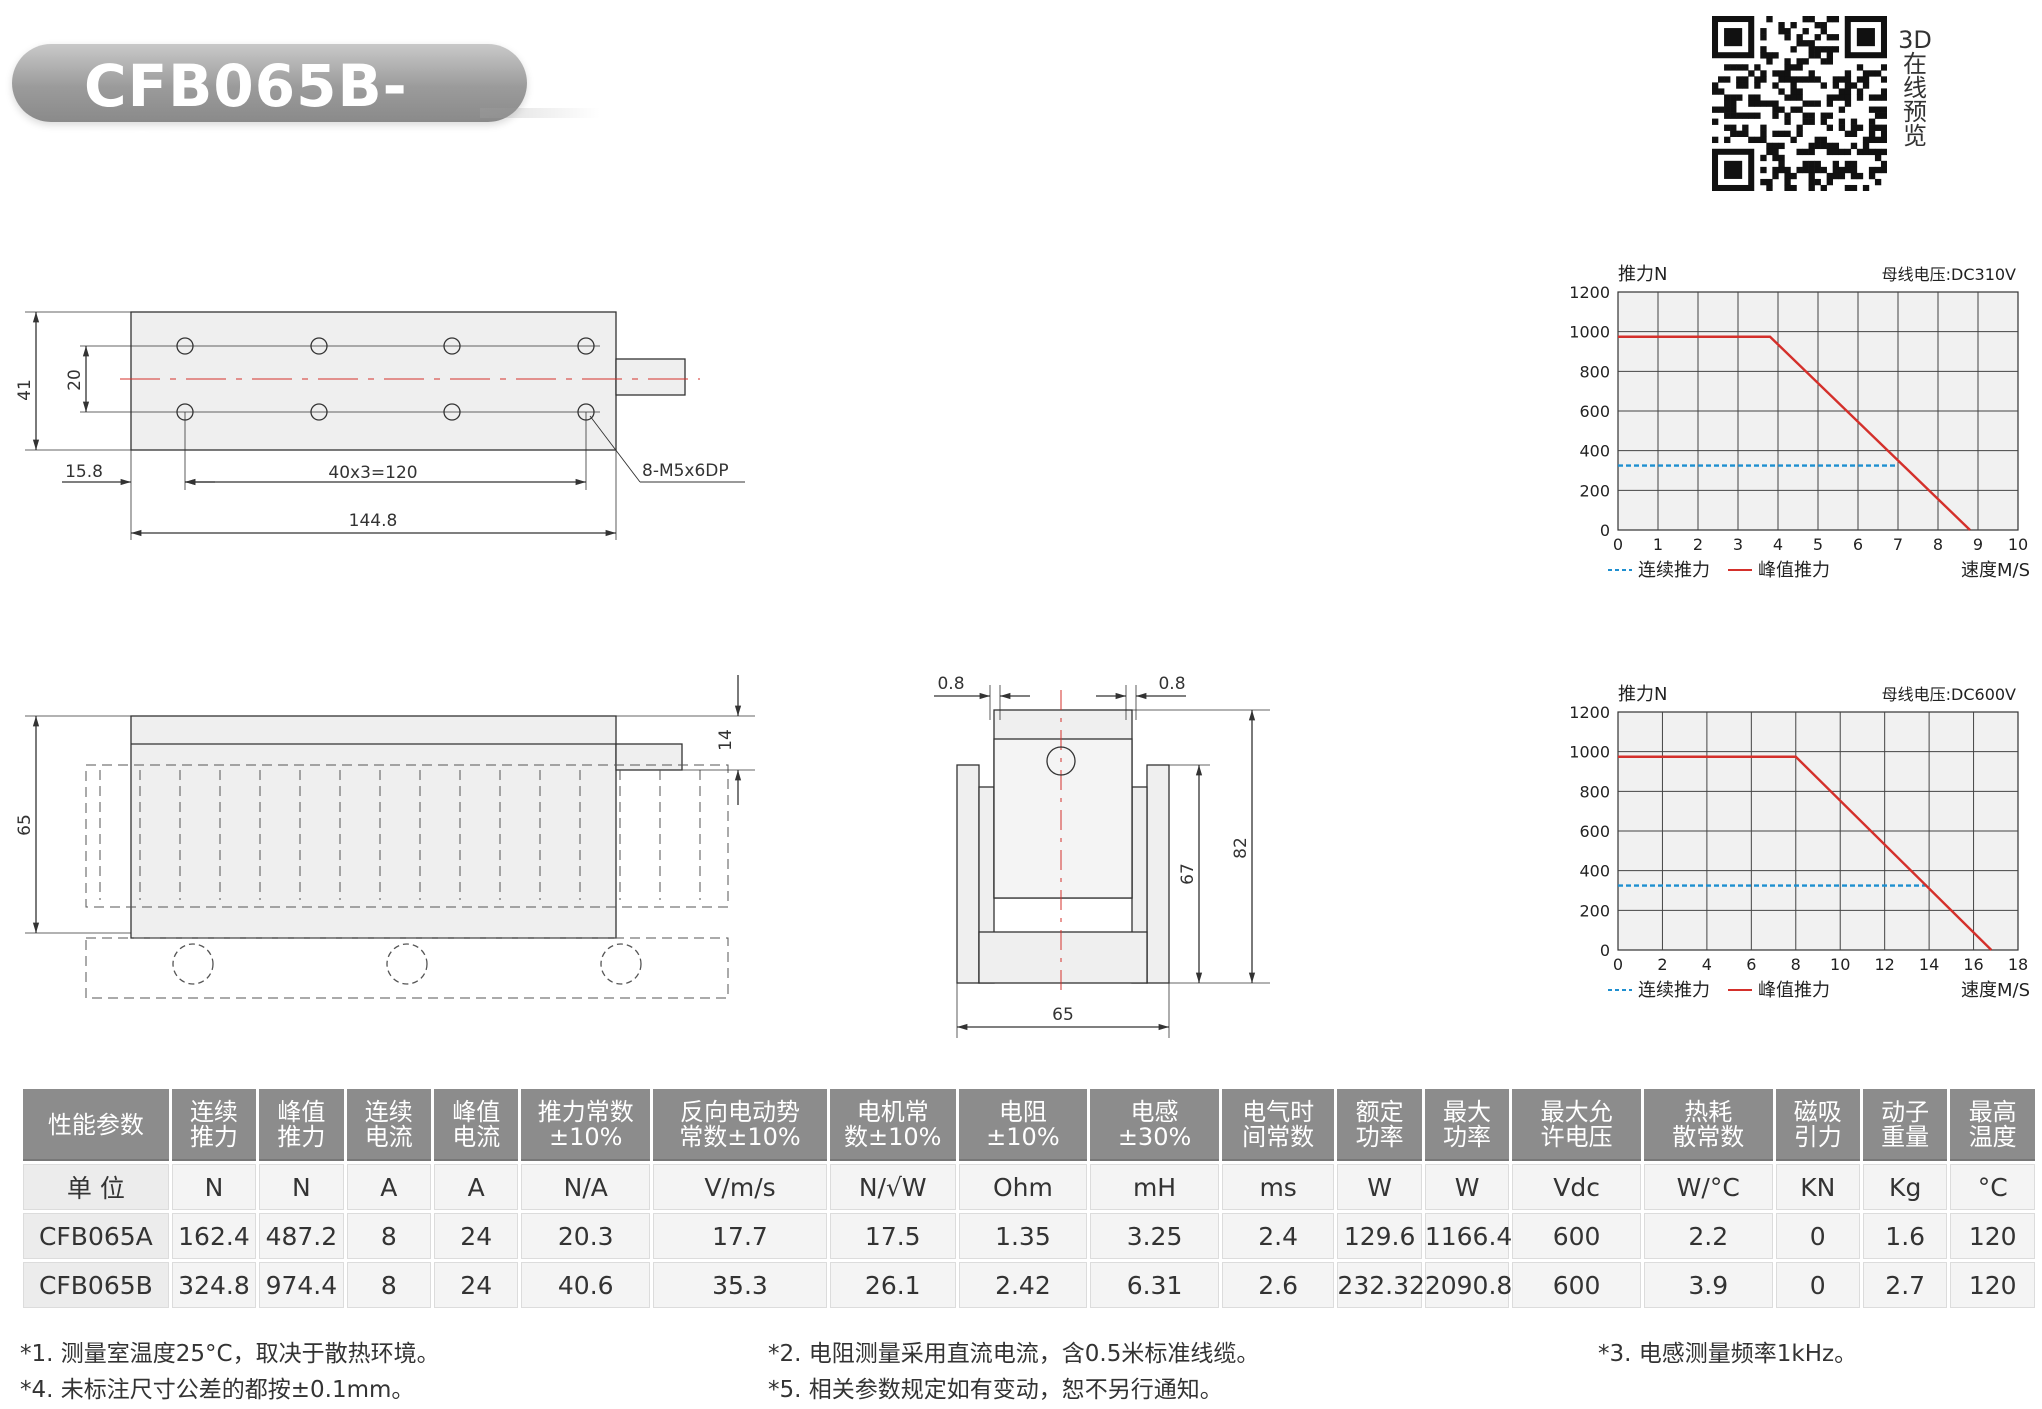 This screenshot has width=2042, height=1409. What do you see at coordinates (217, 1390) in the screenshot?
I see `note-4: *4. 未标注尺寸公差的都按±0.1mm。` at bounding box center [217, 1390].